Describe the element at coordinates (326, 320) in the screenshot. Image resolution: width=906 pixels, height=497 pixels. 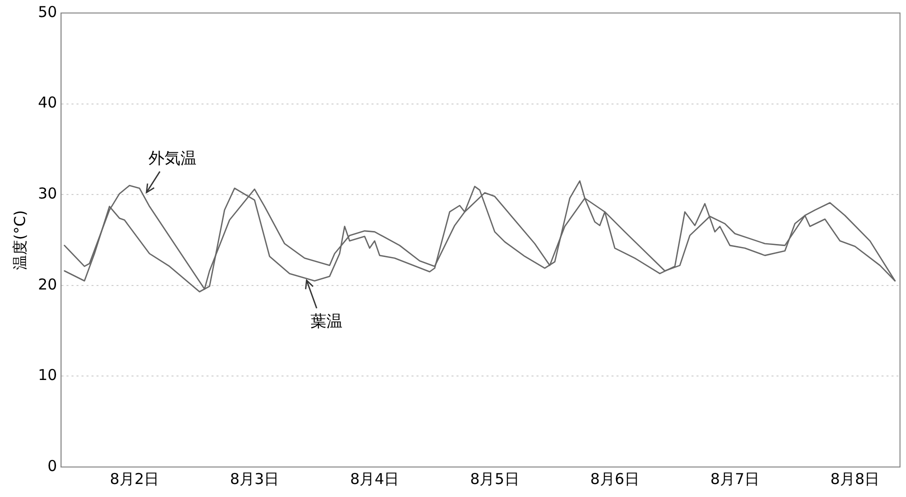
I see `annotation: 葉温` at that location.